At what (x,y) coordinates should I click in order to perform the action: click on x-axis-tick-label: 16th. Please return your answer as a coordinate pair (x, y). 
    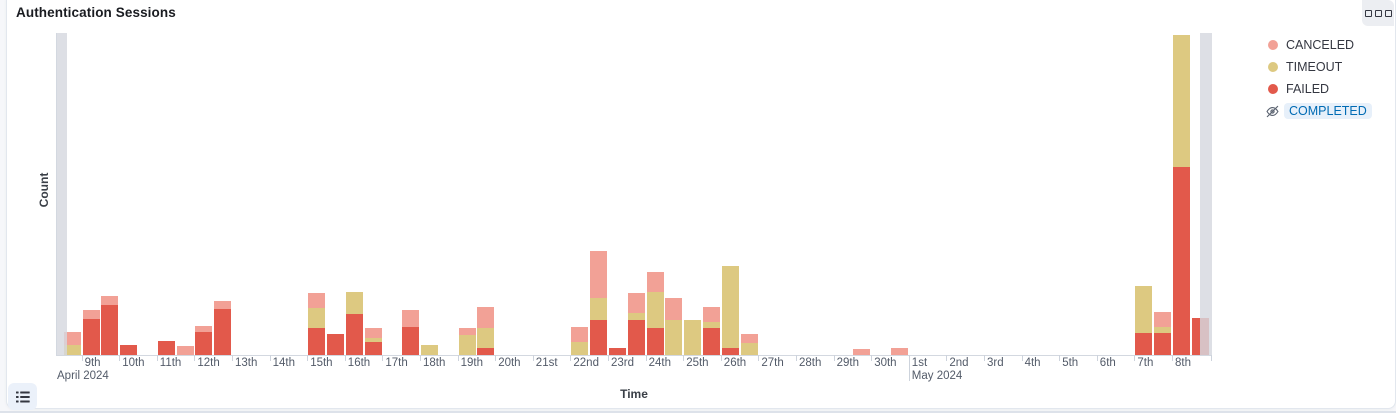
    Looking at the image, I should click on (359, 363).